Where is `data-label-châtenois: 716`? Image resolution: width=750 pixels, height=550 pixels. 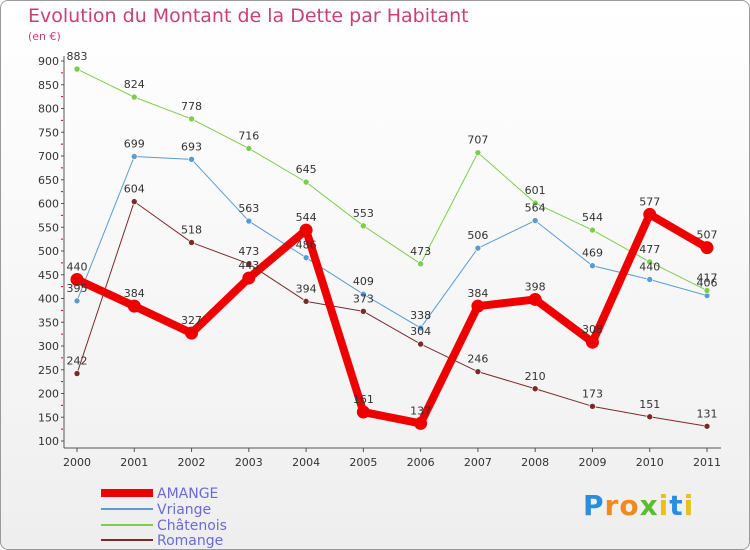
data-label-châtenois: 716 is located at coordinates (248, 135).